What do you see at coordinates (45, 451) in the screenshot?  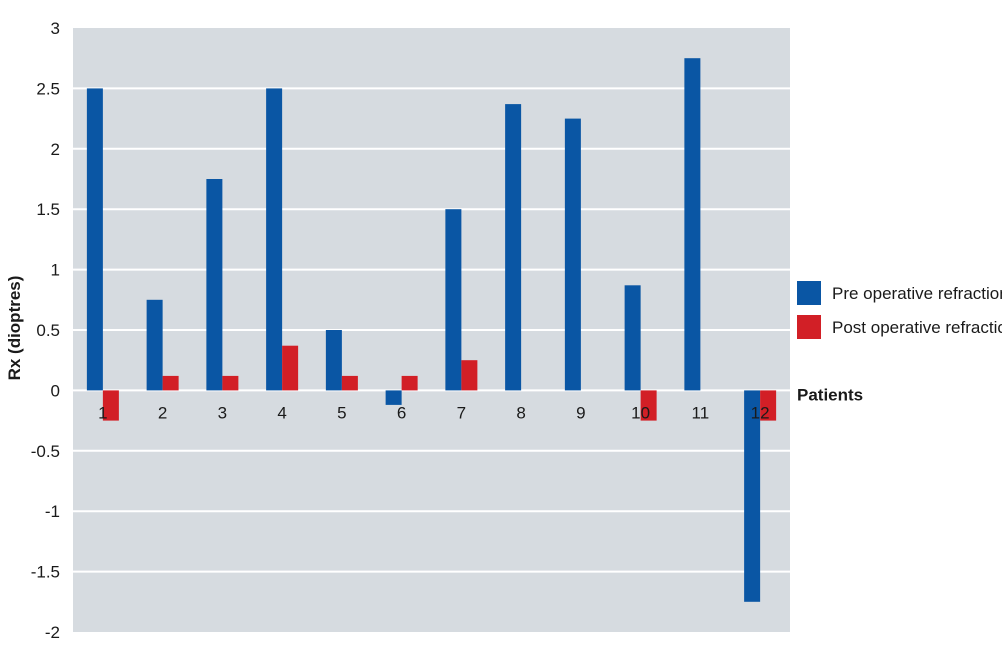 I see `y-tick-label: -0.5` at bounding box center [45, 451].